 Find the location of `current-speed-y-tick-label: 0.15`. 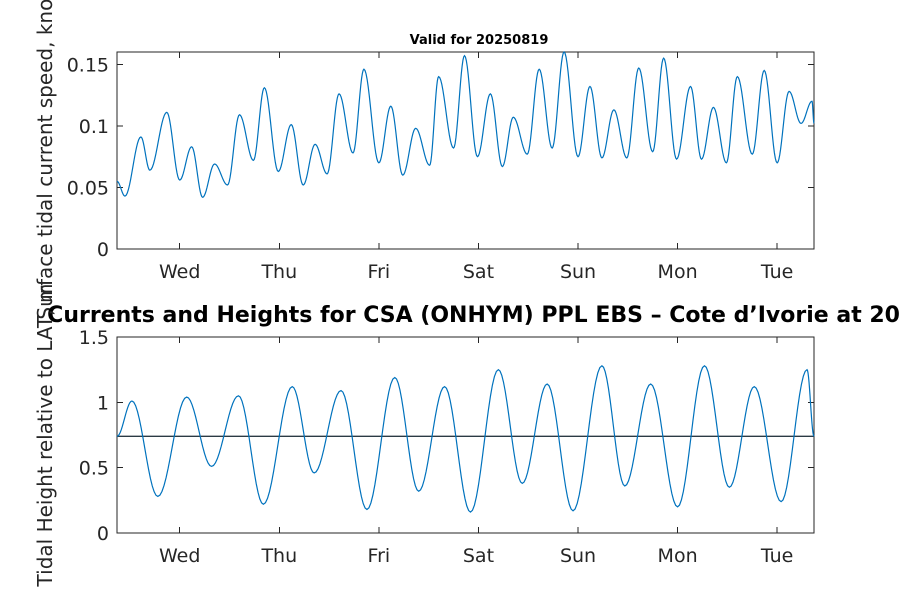

current-speed-y-tick-label: 0.15 is located at coordinates (88, 65).